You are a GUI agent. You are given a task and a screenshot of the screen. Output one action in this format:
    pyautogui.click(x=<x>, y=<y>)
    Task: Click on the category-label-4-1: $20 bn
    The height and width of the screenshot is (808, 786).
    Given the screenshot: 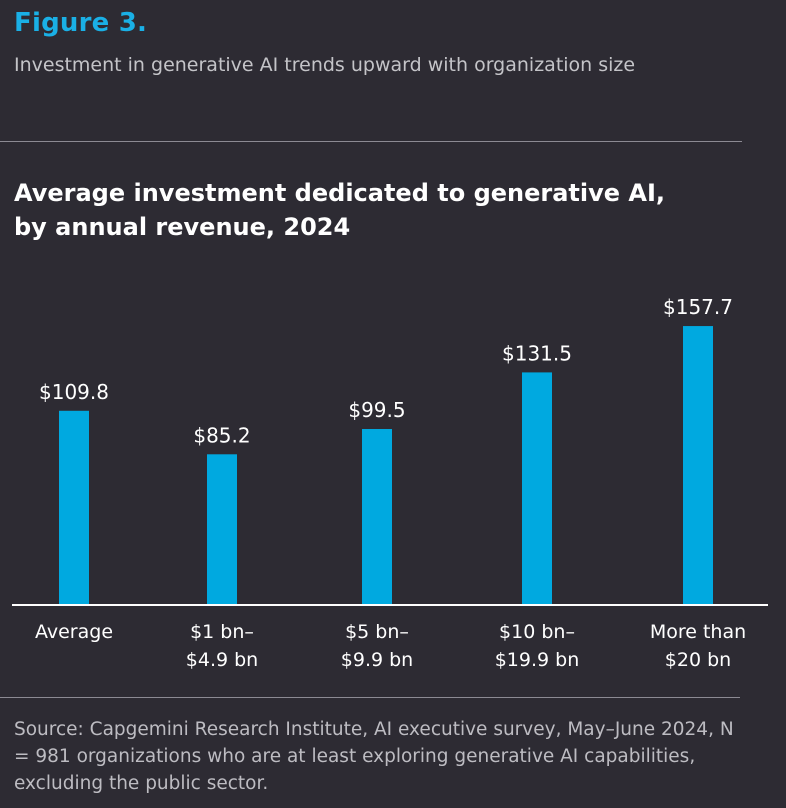 What is the action you would take?
    pyautogui.click(x=698, y=660)
    